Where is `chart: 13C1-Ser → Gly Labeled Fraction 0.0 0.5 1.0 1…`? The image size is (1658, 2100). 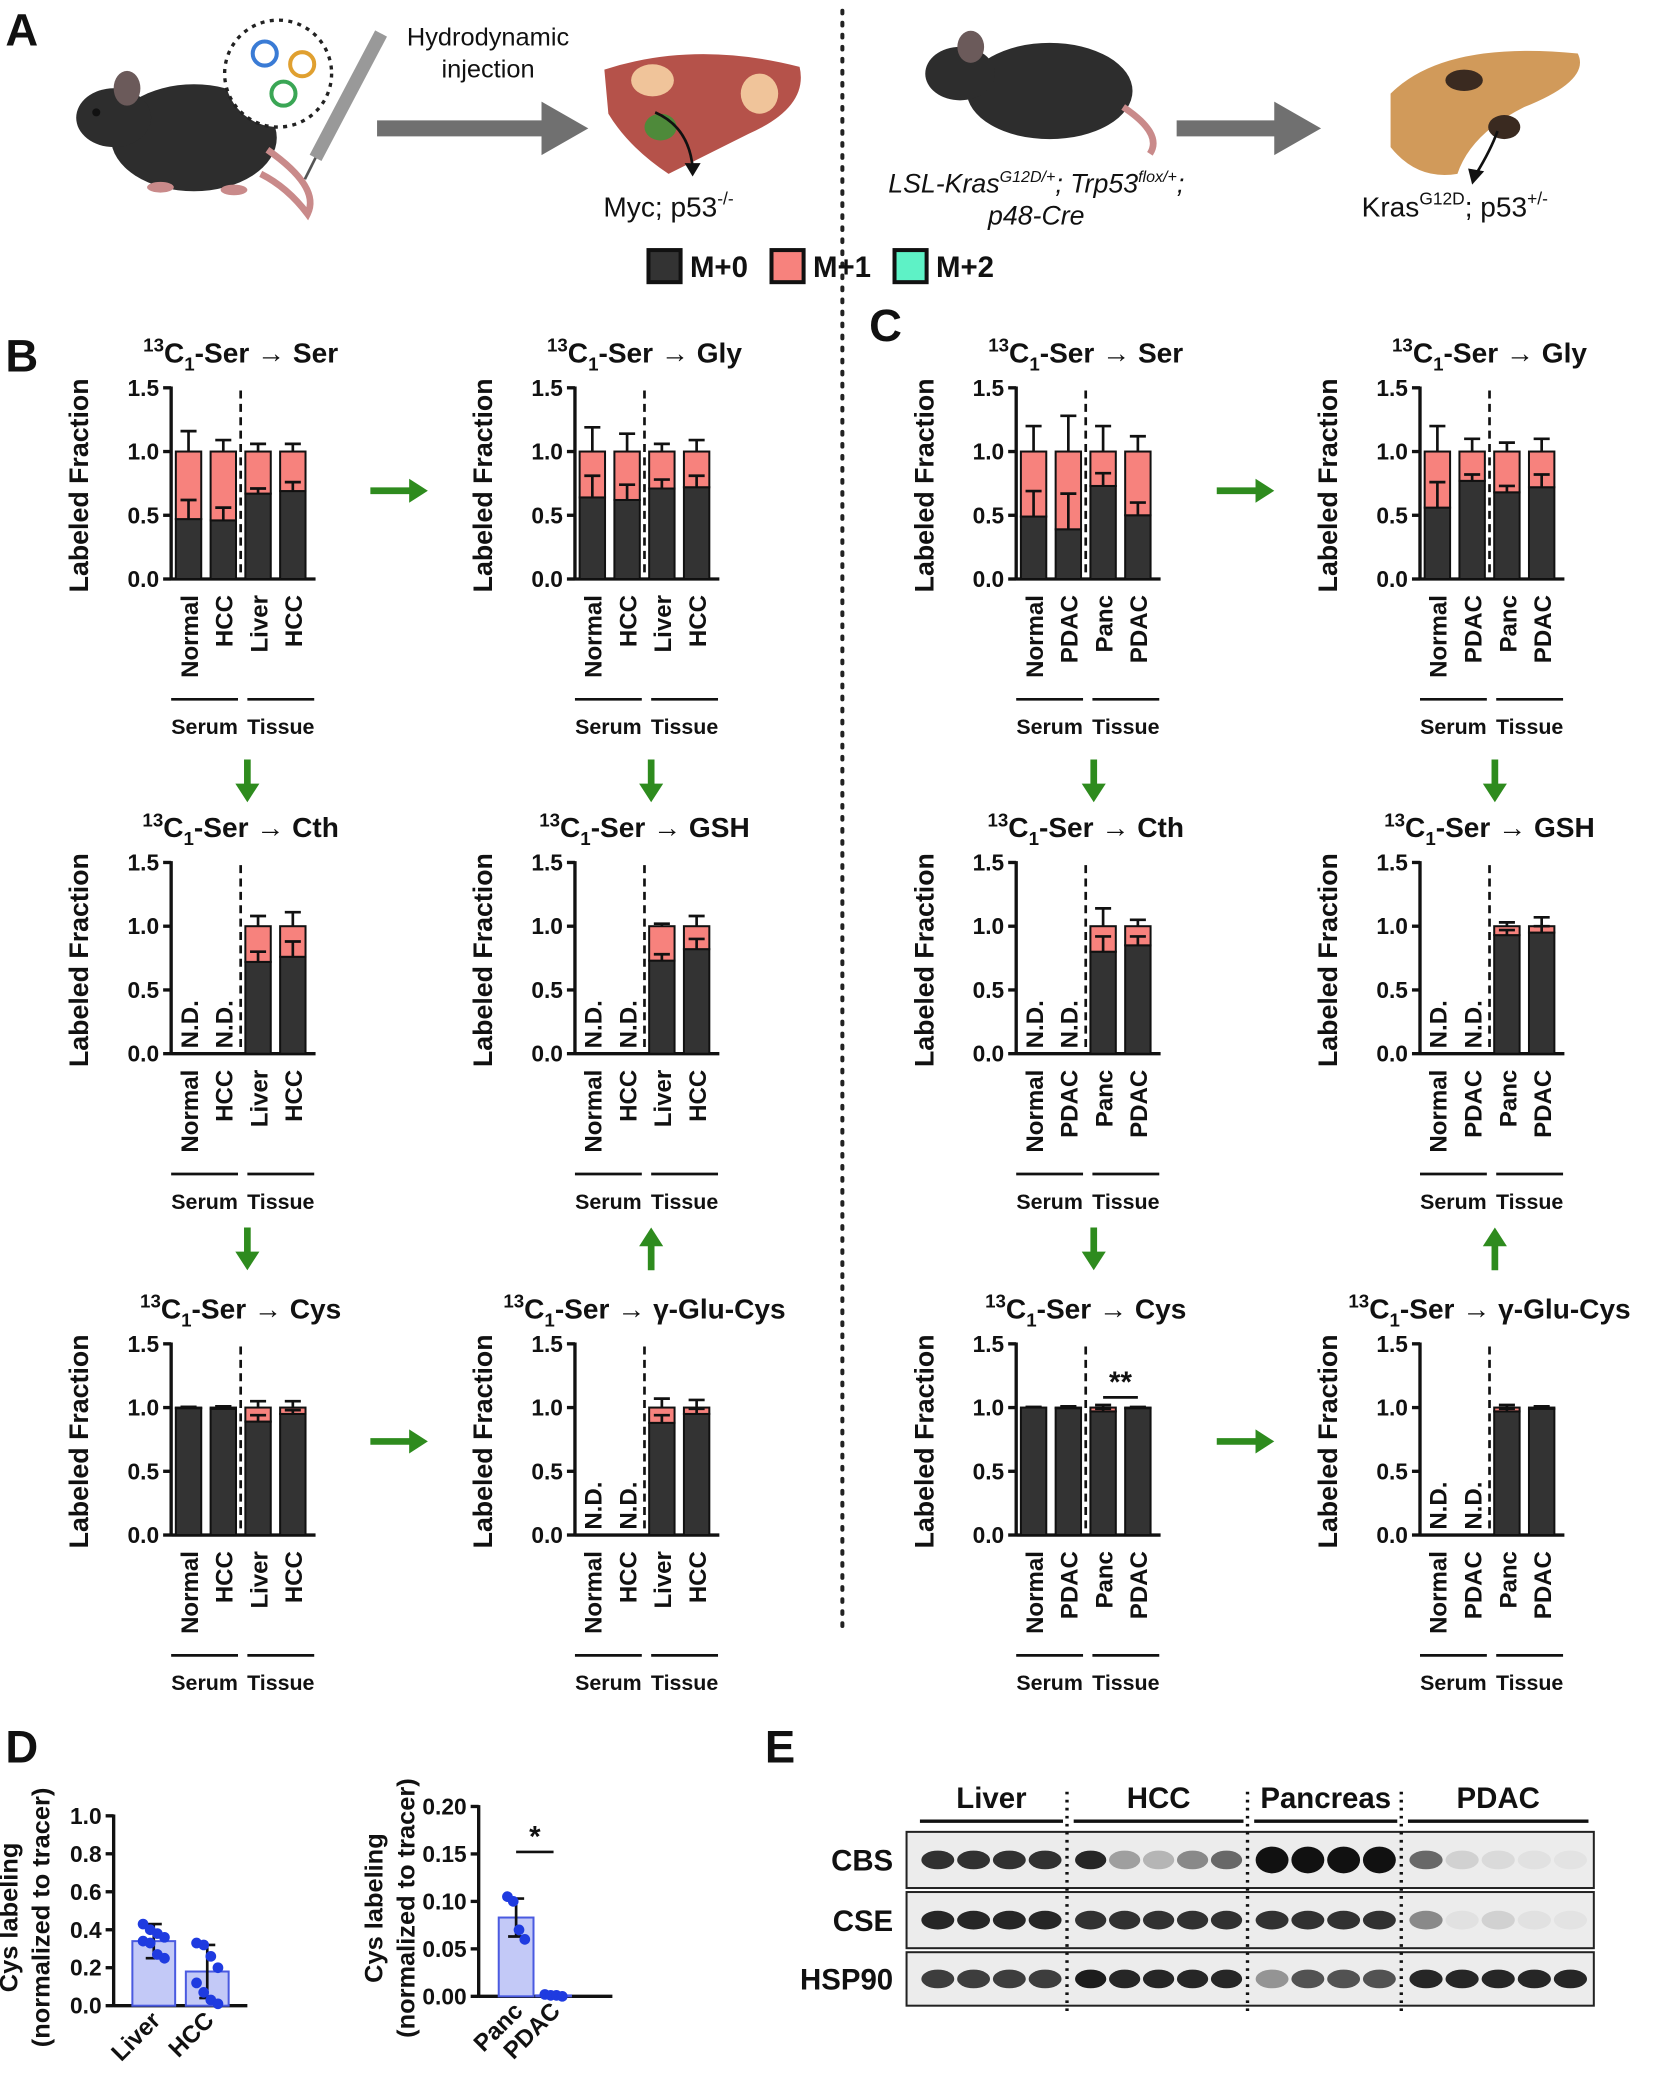 chart: 13C1-Ser → Gly Labeled Fraction 0.0 0.5 1.0 1… is located at coordinates (1450, 537).